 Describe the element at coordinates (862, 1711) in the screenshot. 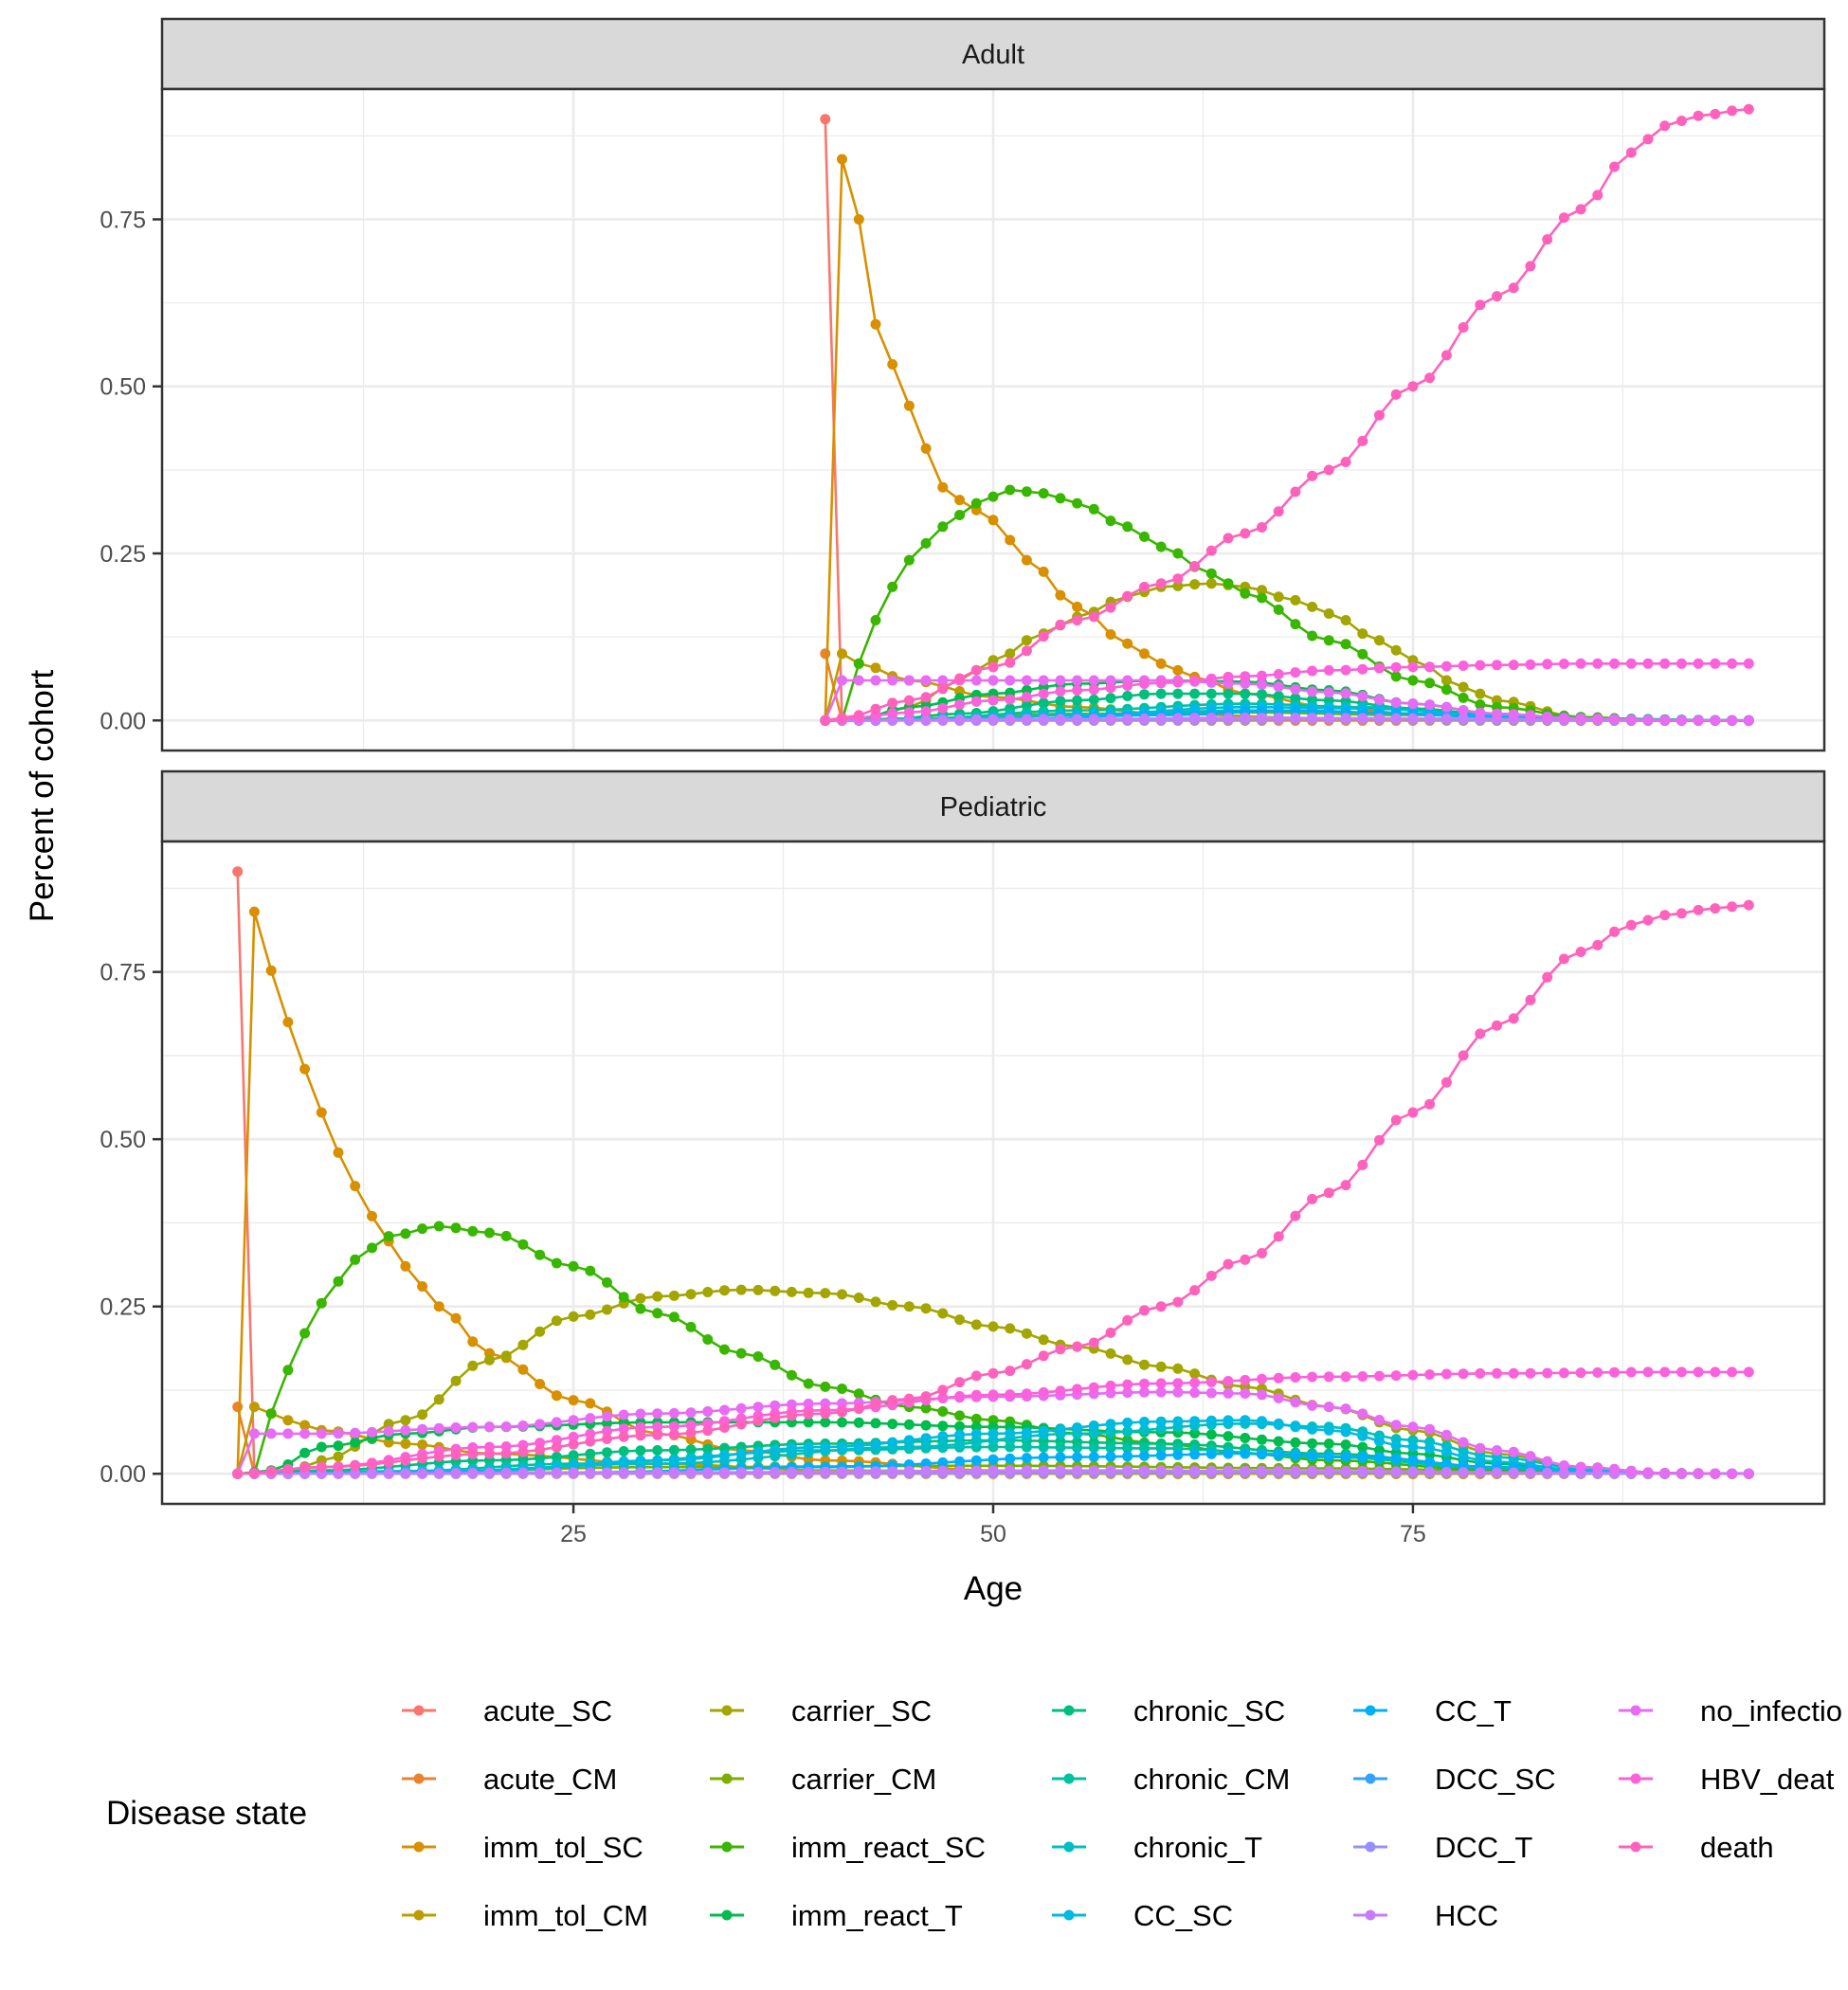

I see `legend-label: carrier_SC` at that location.